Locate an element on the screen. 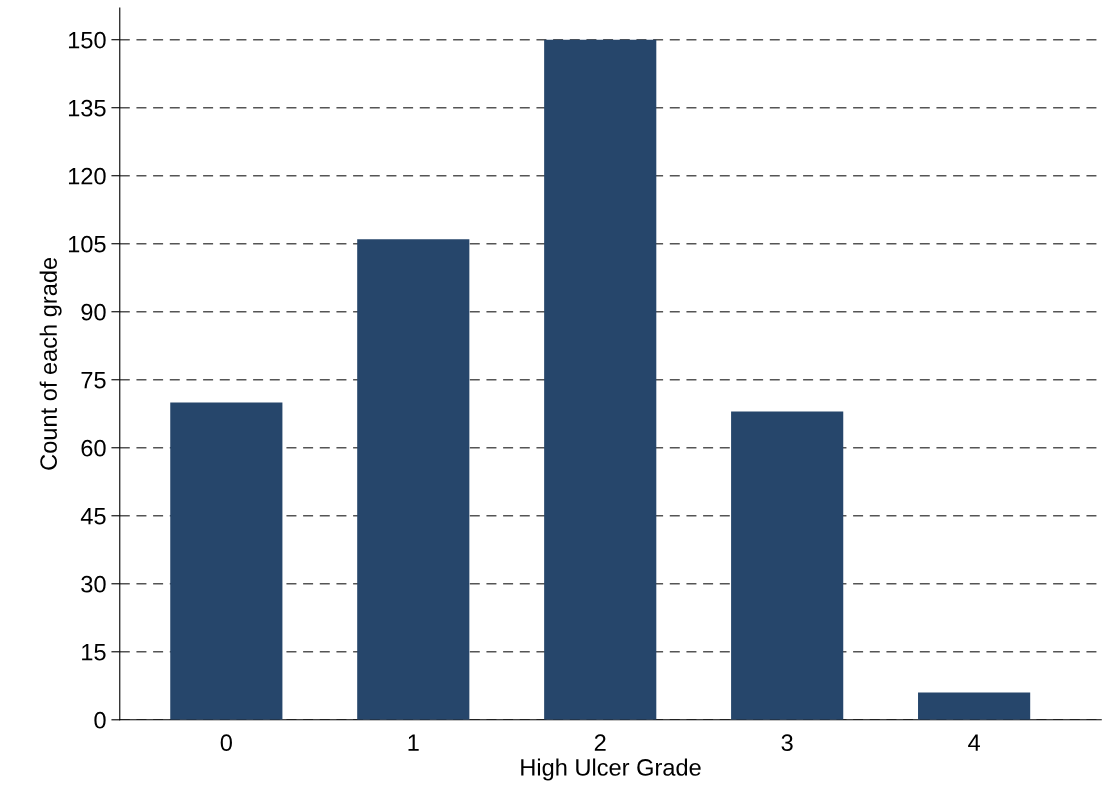  x-tick-label: 1 is located at coordinates (413, 742).